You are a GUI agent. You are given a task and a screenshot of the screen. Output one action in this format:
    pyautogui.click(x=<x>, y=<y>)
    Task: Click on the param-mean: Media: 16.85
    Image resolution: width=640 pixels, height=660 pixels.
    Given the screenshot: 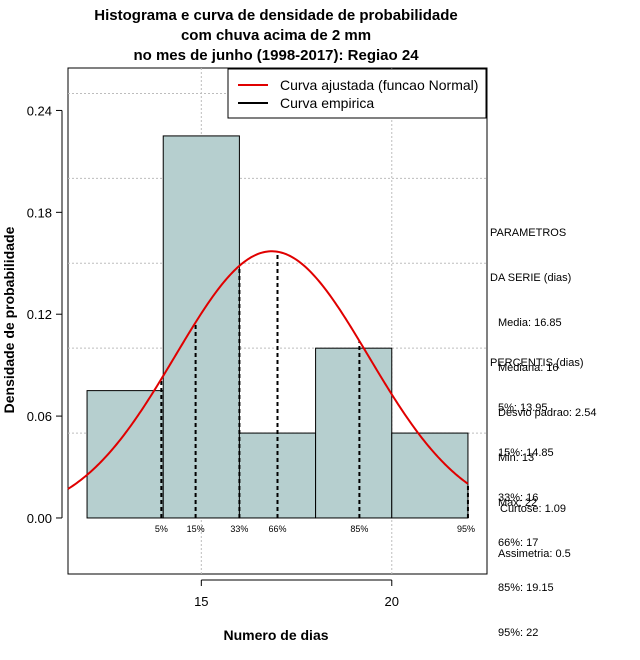 What is the action you would take?
    pyautogui.click(x=530, y=323)
    